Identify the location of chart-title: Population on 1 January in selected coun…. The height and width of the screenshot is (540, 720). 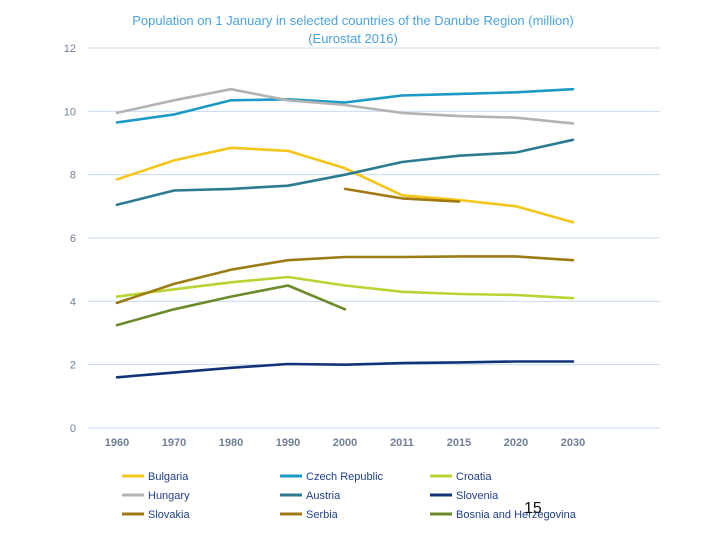
(353, 20).